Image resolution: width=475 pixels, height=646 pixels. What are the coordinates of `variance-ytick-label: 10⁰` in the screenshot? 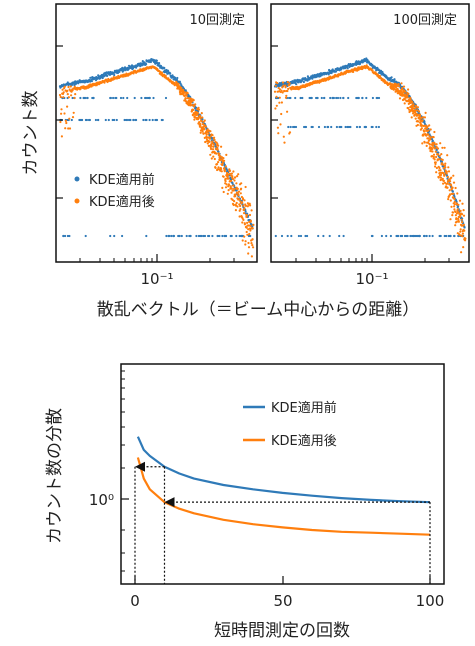 It's located at (101, 500).